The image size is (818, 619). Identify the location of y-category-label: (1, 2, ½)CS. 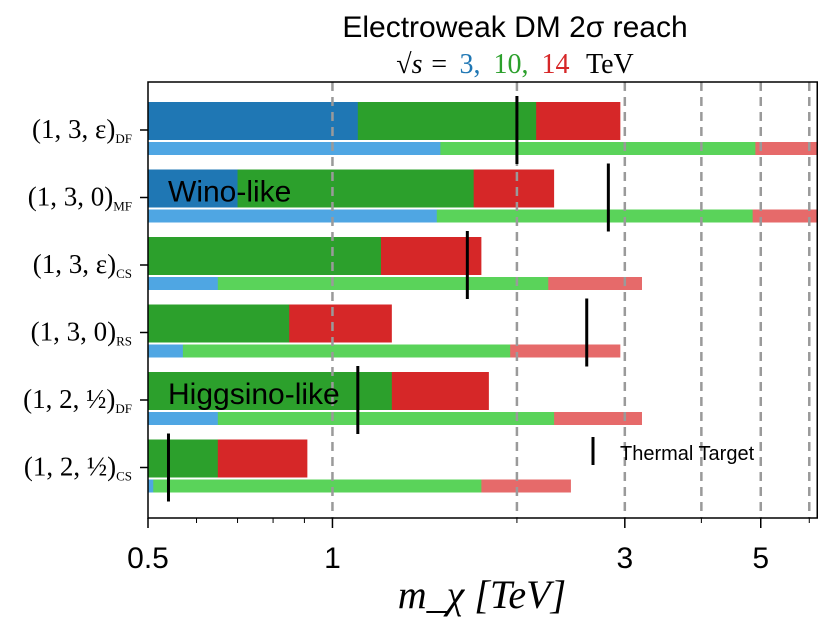
(78, 468).